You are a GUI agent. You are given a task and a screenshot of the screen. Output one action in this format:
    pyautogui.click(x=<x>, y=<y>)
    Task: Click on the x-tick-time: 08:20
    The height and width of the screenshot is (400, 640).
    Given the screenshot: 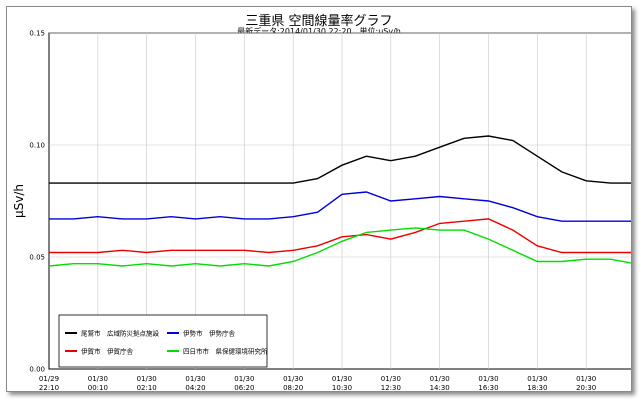 What is the action you would take?
    pyautogui.click(x=293, y=387)
    